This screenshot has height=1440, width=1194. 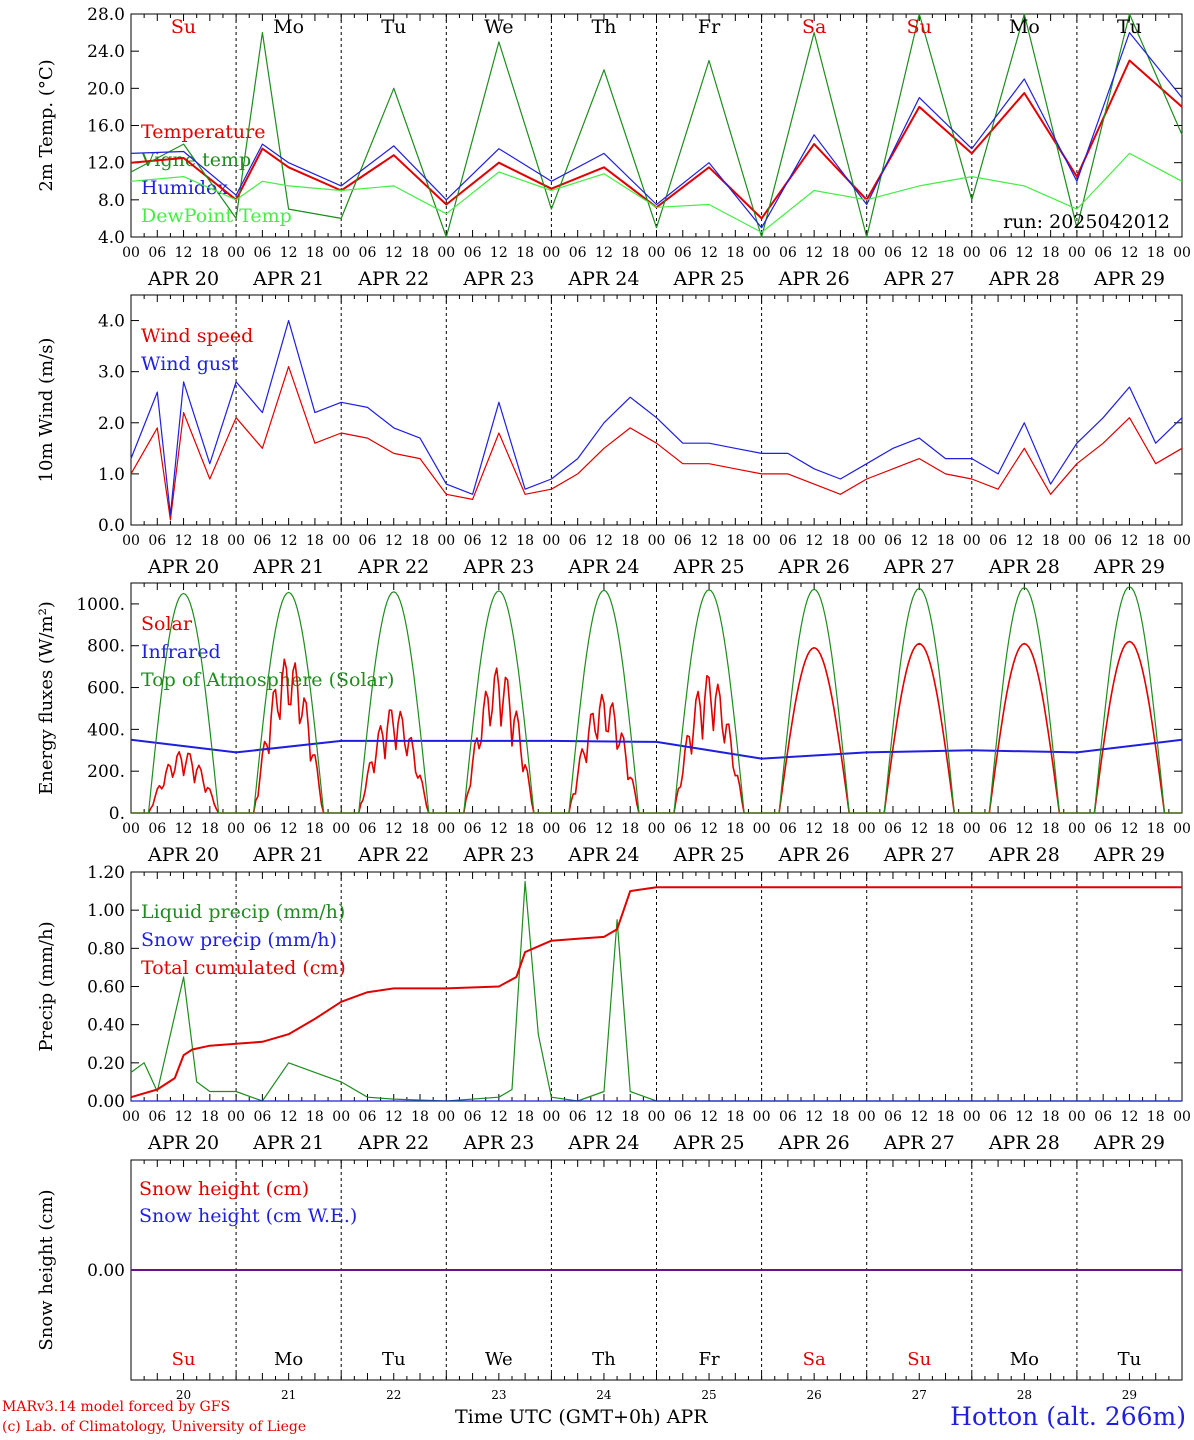 What do you see at coordinates (111, 201) in the screenshot?
I see `y-tick-label: 8.0` at bounding box center [111, 201].